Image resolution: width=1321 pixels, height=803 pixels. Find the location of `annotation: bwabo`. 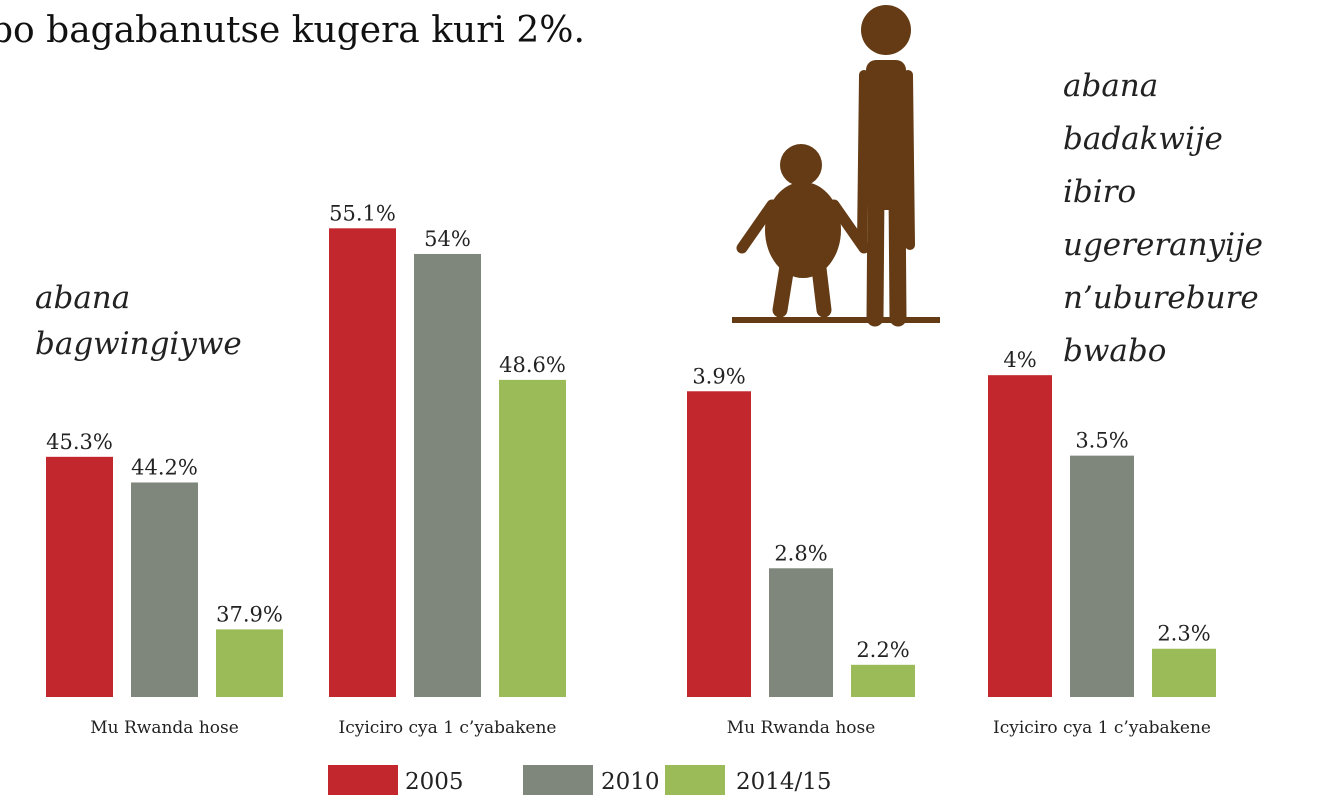

annotation: bwabo is located at coordinates (1114, 351).